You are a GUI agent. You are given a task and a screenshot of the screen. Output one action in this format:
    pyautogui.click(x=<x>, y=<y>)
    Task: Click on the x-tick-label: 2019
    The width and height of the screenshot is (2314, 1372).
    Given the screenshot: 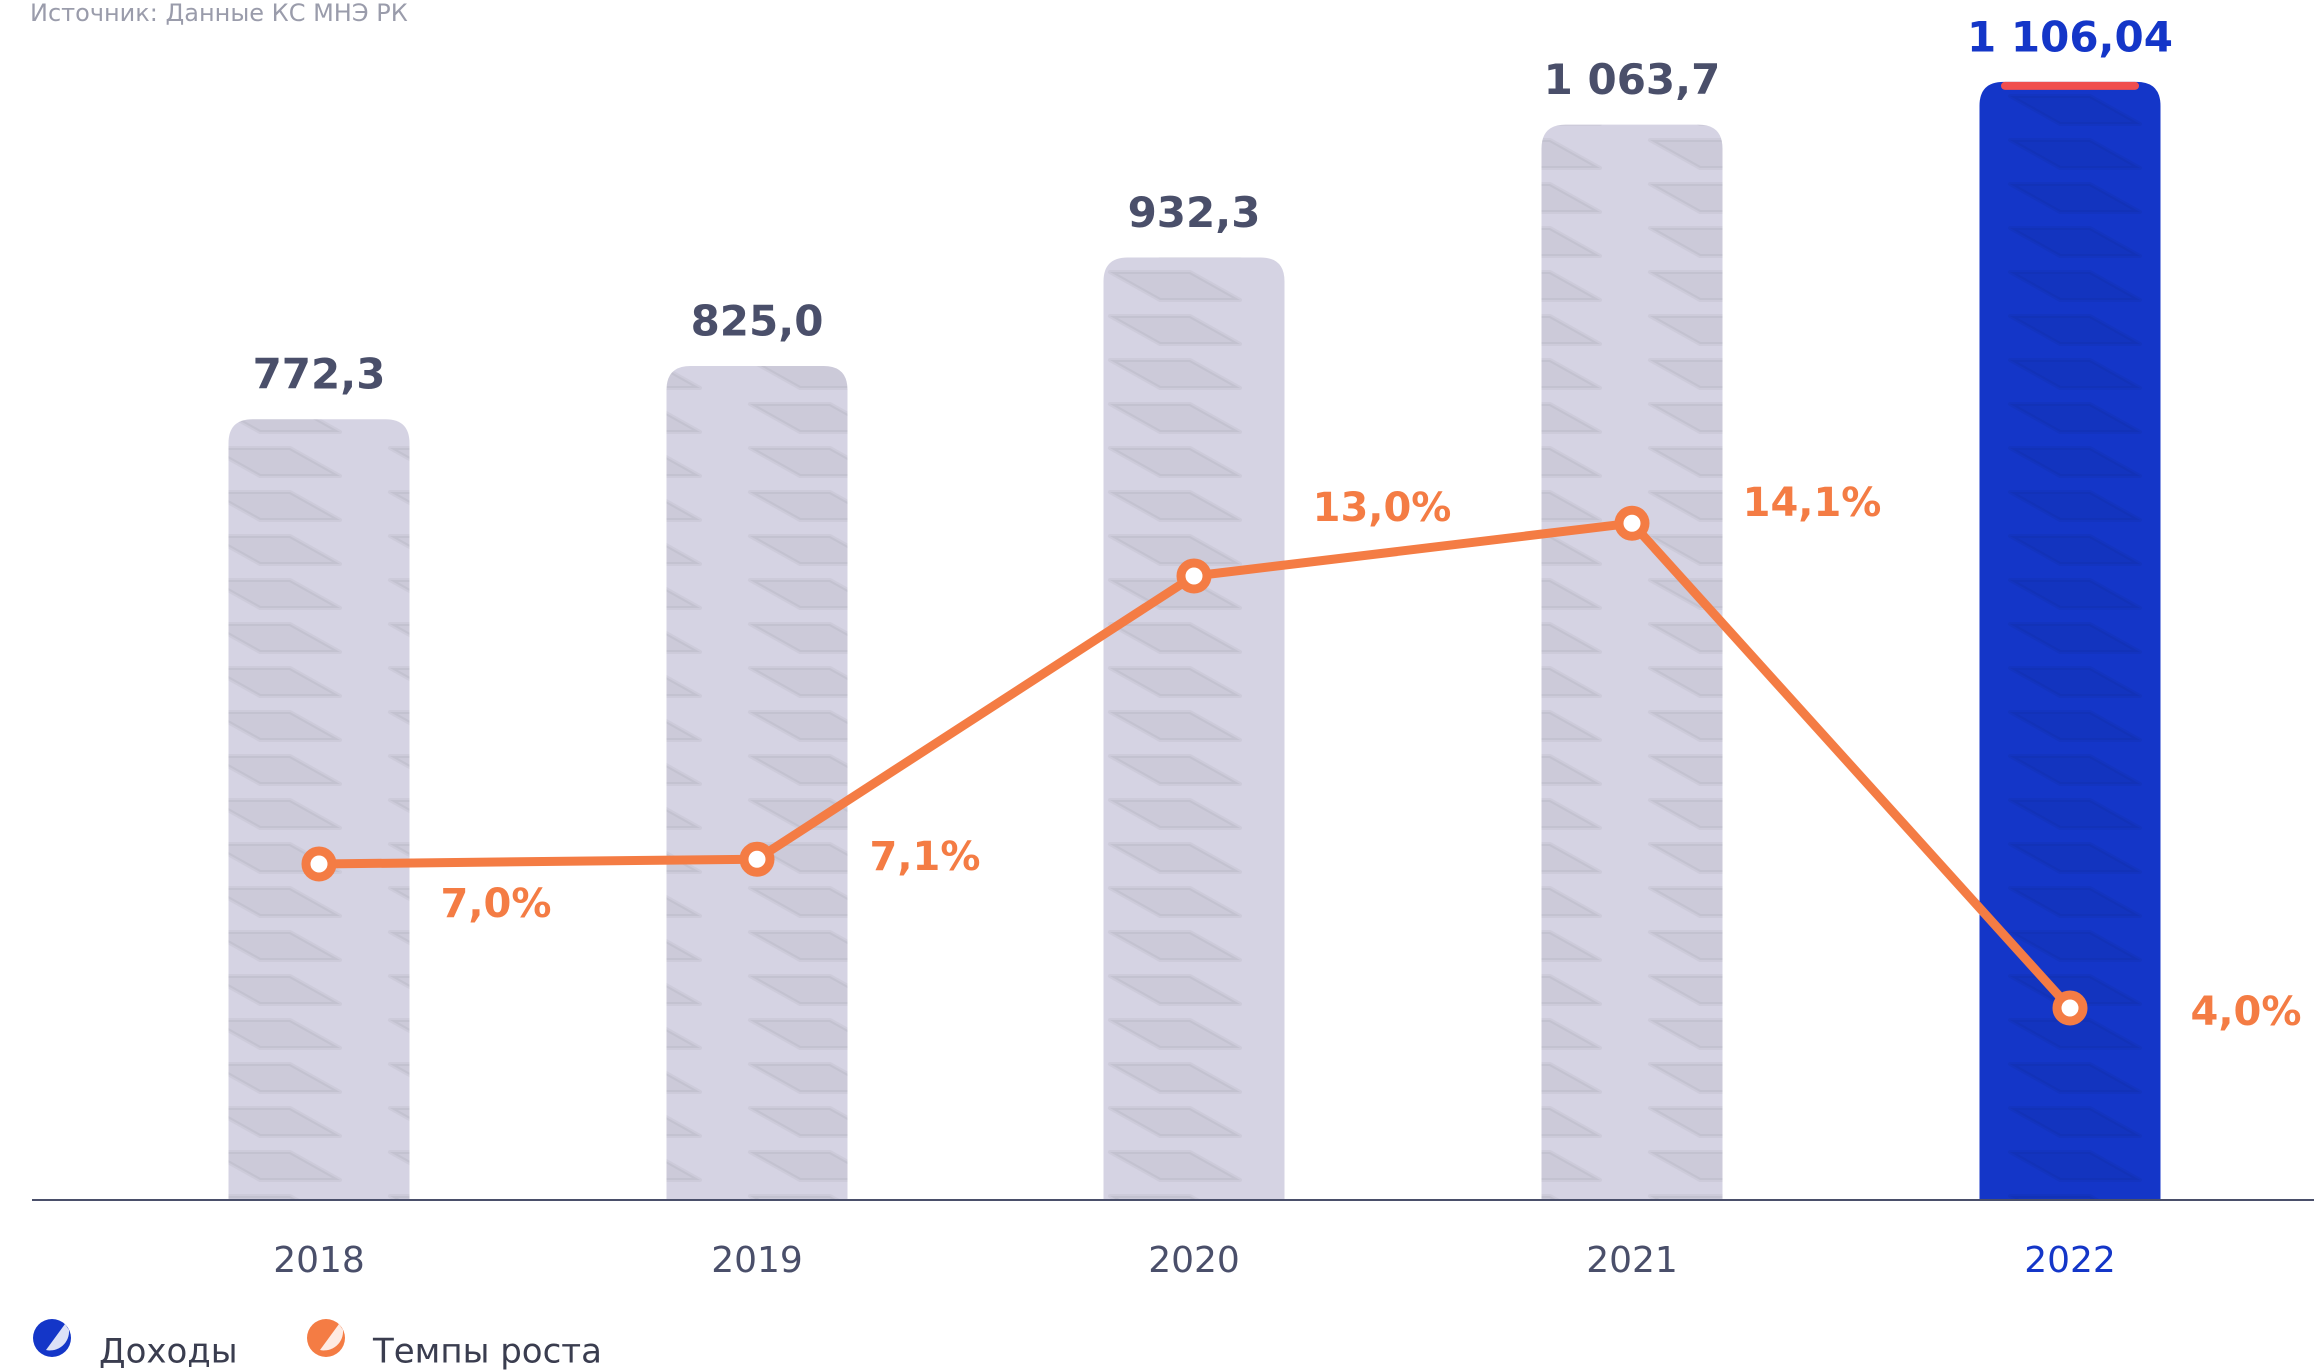 What is the action you would take?
    pyautogui.click(x=757, y=1260)
    